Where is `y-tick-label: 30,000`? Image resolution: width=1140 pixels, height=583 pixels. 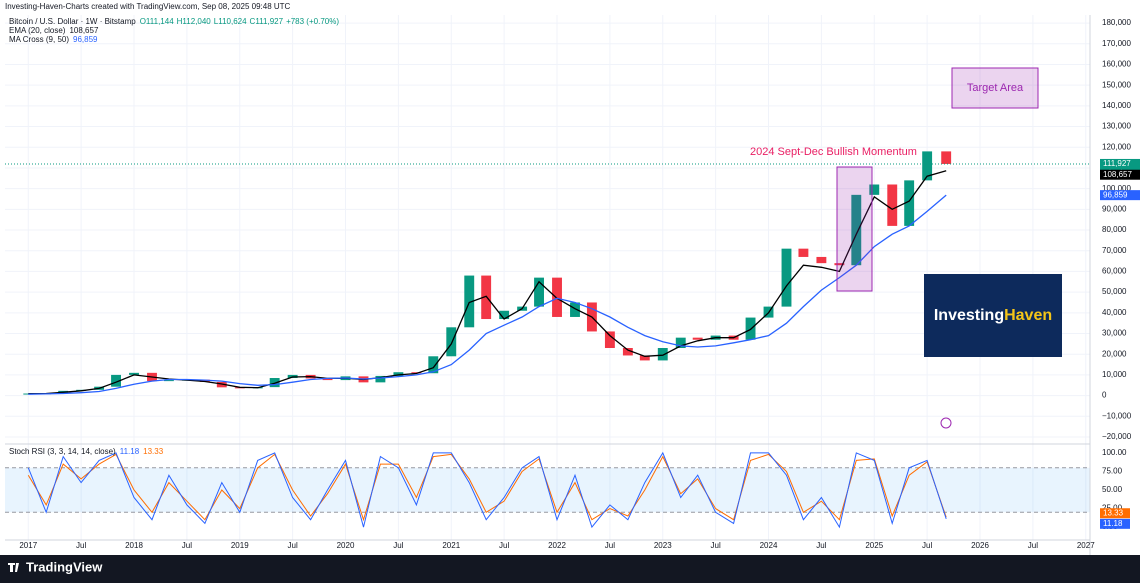
y-tick-label: 30,000 is located at coordinates (1114, 333).